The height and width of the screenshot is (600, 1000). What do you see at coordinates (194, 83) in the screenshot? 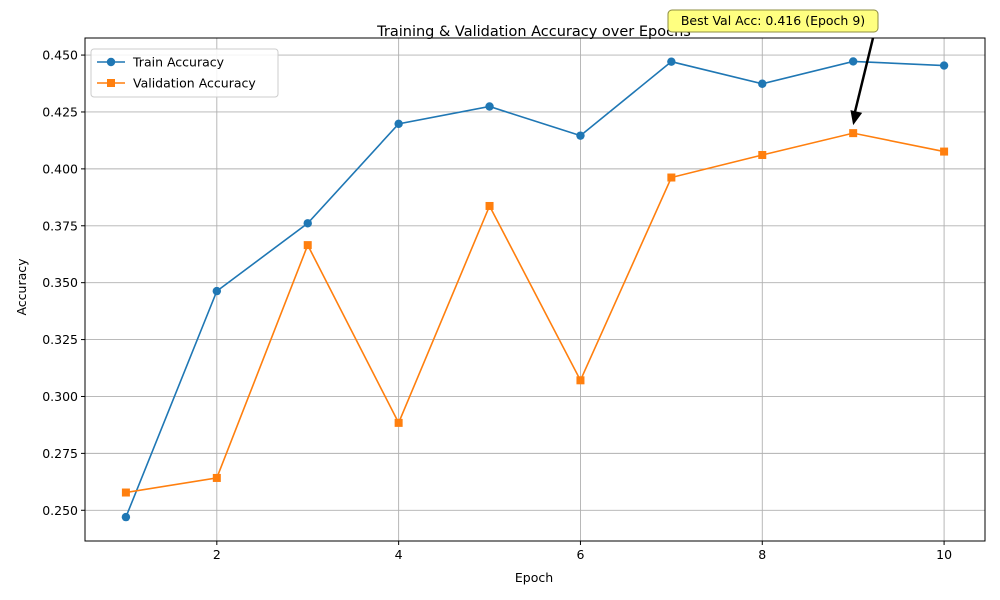
I see `legend-label: Validation Accuracy` at bounding box center [194, 83].